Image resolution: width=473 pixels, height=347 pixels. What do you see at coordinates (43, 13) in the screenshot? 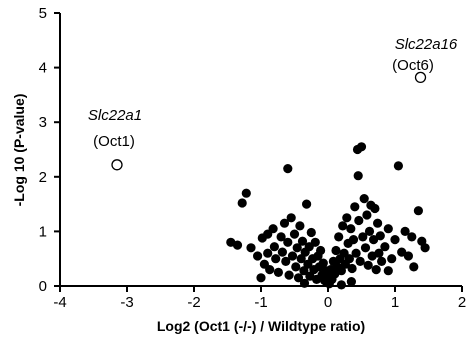
I see `y-tick-label: 5` at bounding box center [43, 13].